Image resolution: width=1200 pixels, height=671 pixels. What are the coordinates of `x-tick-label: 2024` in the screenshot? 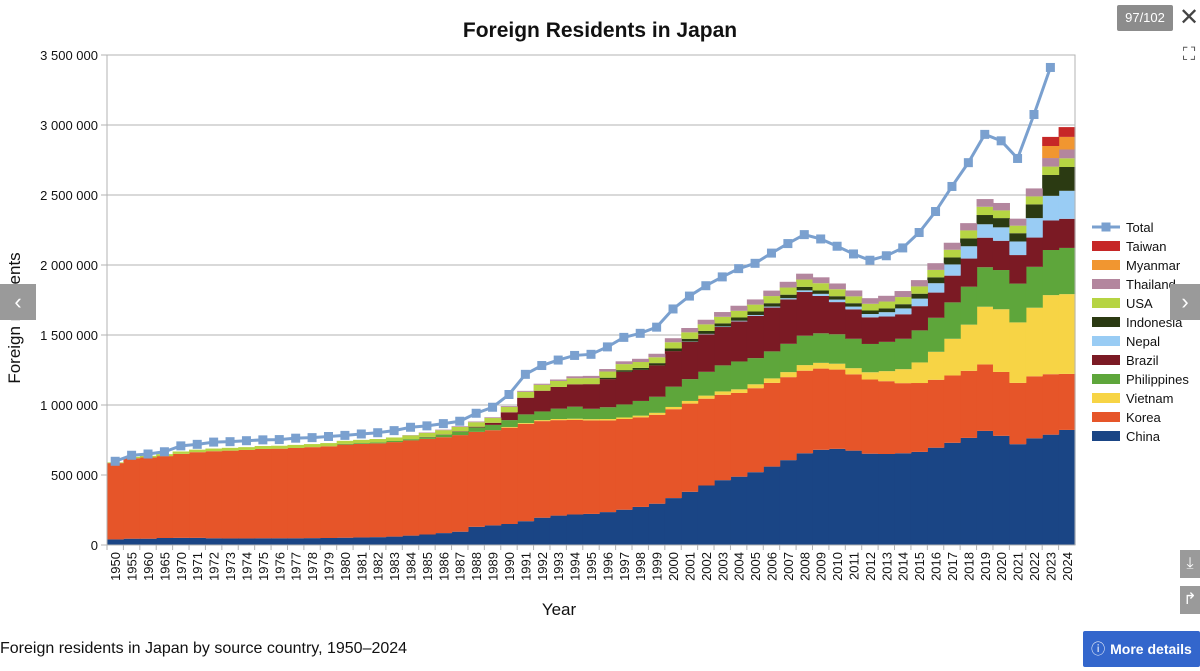 It's located at (1067, 566).